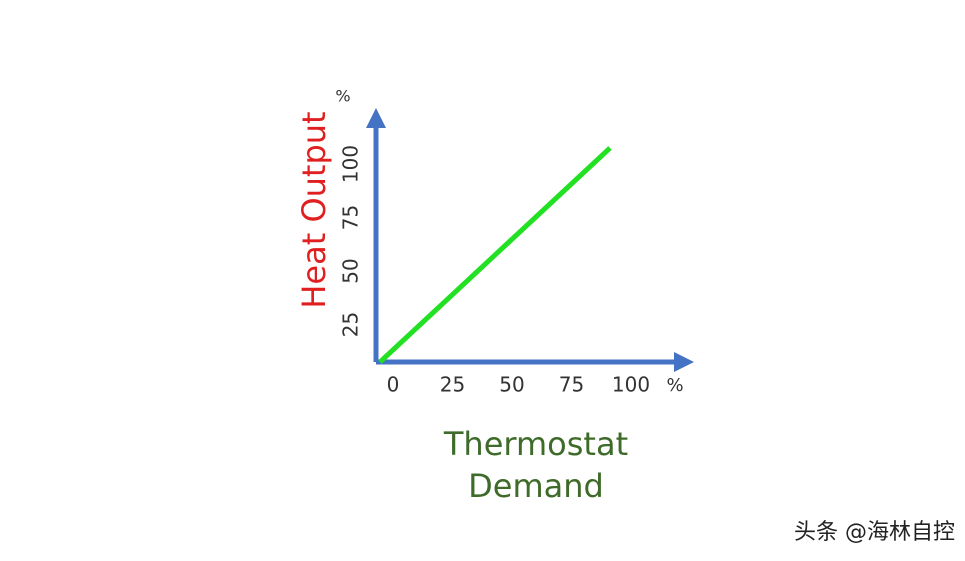 This screenshot has width=965, height=561. Describe the element at coordinates (631, 385) in the screenshot. I see `x-tick-label: 100` at that location.